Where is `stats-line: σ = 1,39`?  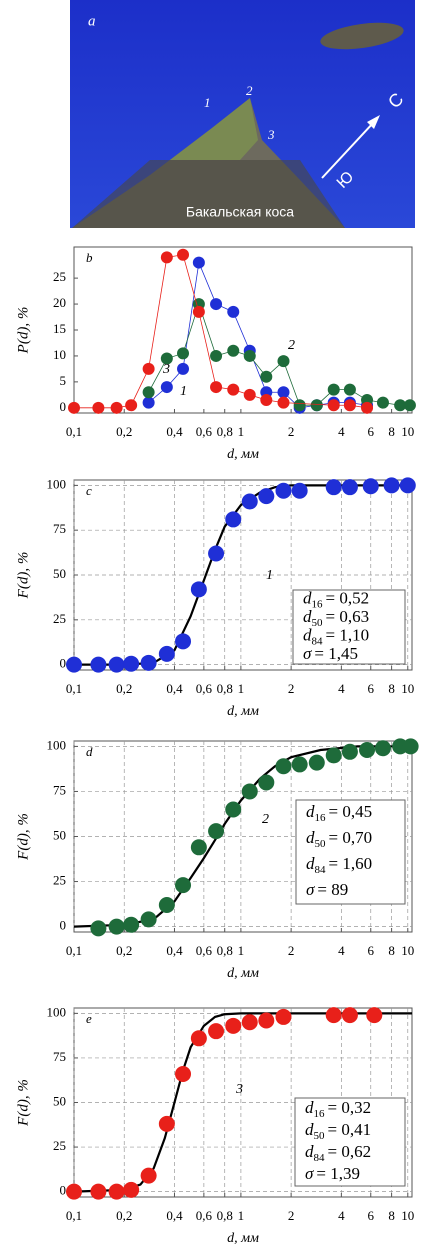 stats-line: σ = 1,39 is located at coordinates (332, 1173).